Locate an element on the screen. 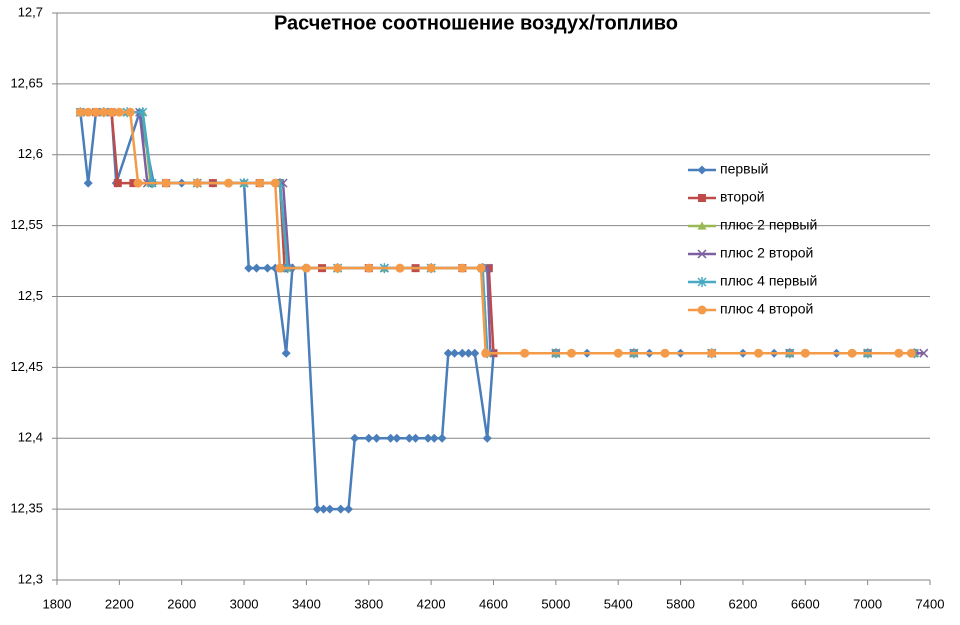 The image size is (960, 625). x-tick-label: 5400 is located at coordinates (618, 603).